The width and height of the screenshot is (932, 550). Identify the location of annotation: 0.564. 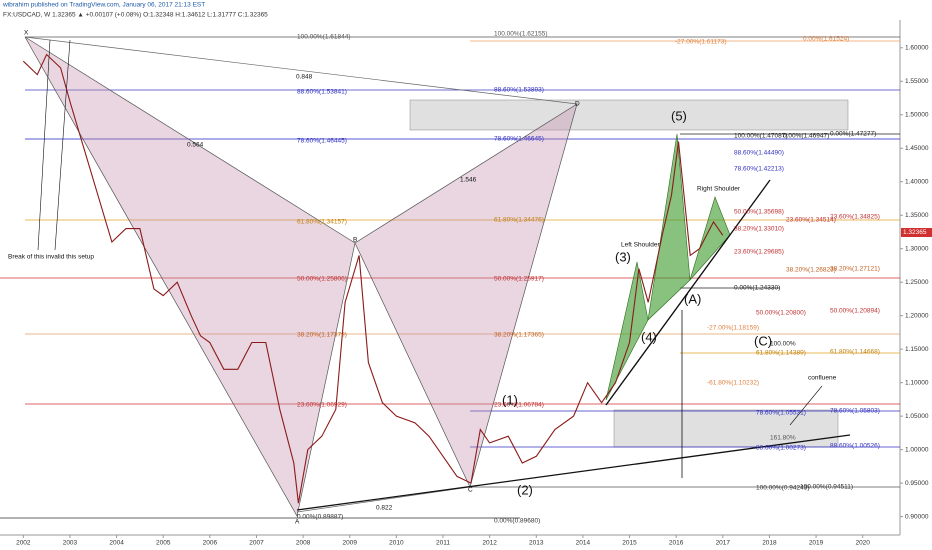
(195, 145).